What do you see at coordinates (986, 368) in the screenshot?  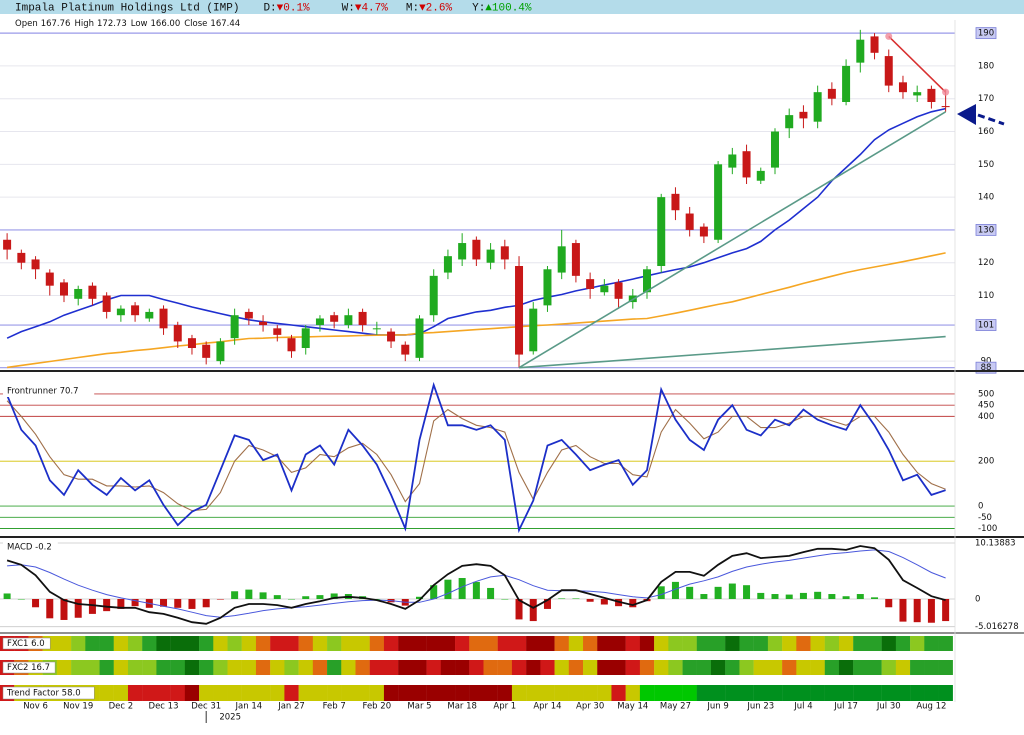 I see `level-label: 88` at bounding box center [986, 368].